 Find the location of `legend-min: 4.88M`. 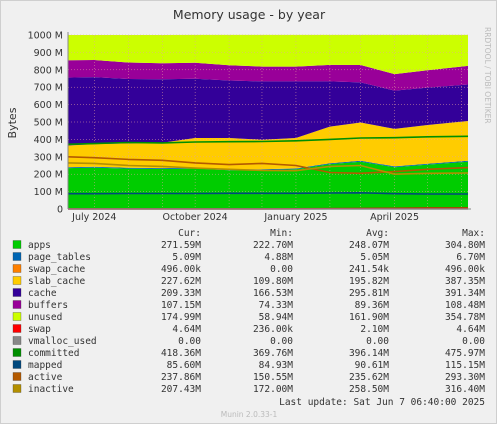

legend-min: 4.88M is located at coordinates (278, 257).